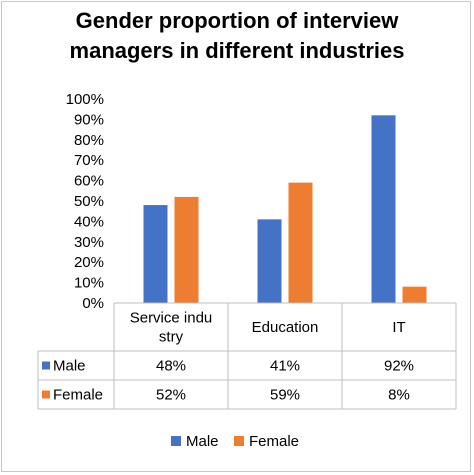 This screenshot has height=475, width=474. What do you see at coordinates (93, 303) in the screenshot?
I see `y-tick-label: 0%` at bounding box center [93, 303].